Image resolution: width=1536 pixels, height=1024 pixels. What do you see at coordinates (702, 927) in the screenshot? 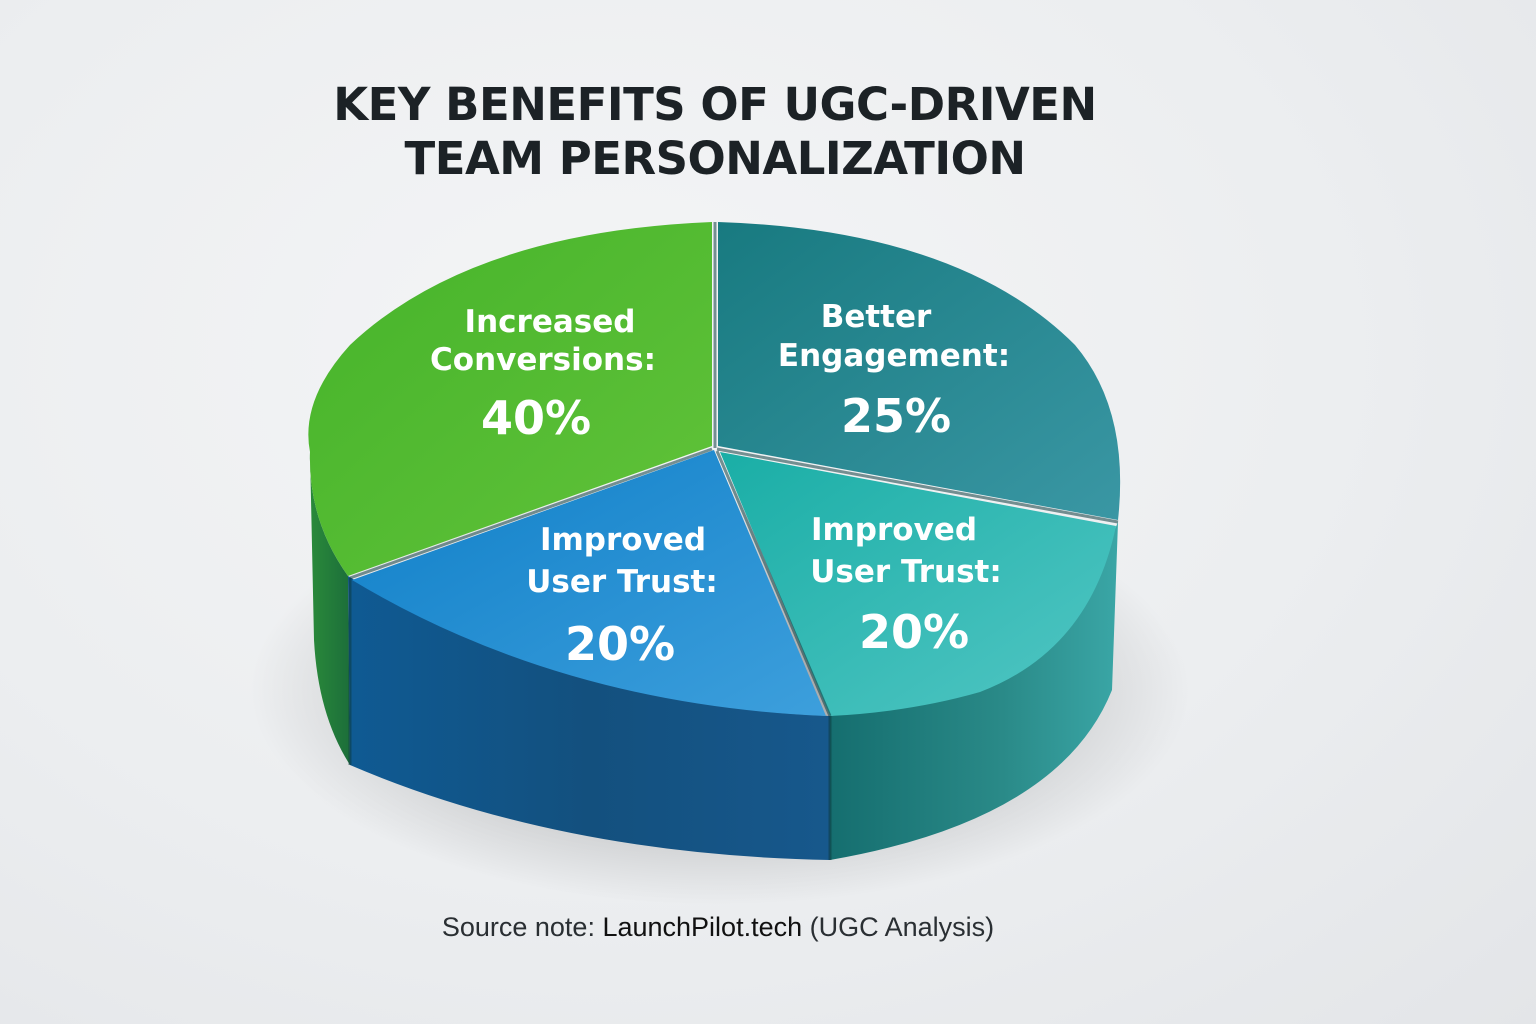
I see `source-brand-link: LaunchPilot.tech` at bounding box center [702, 927].